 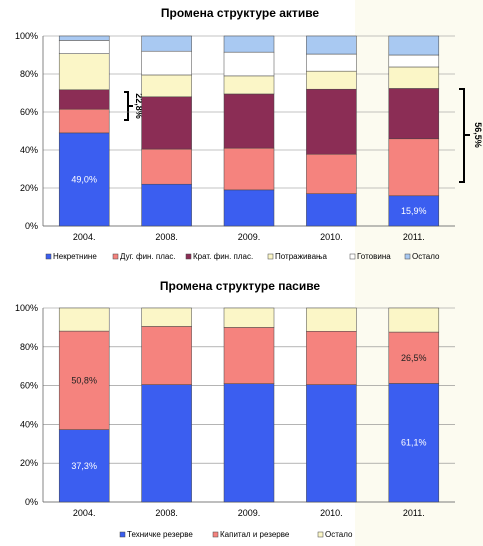 I want to click on chart1-y-tick-label: 0%, so click(x=31, y=226).